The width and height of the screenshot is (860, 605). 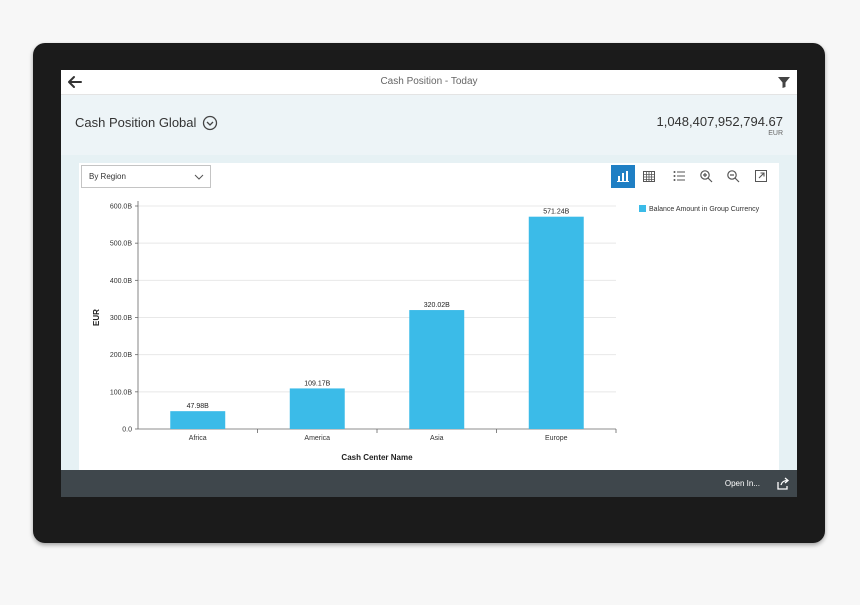 What do you see at coordinates (377, 457) in the screenshot?
I see `x-axis-title: Cash Center Name` at bounding box center [377, 457].